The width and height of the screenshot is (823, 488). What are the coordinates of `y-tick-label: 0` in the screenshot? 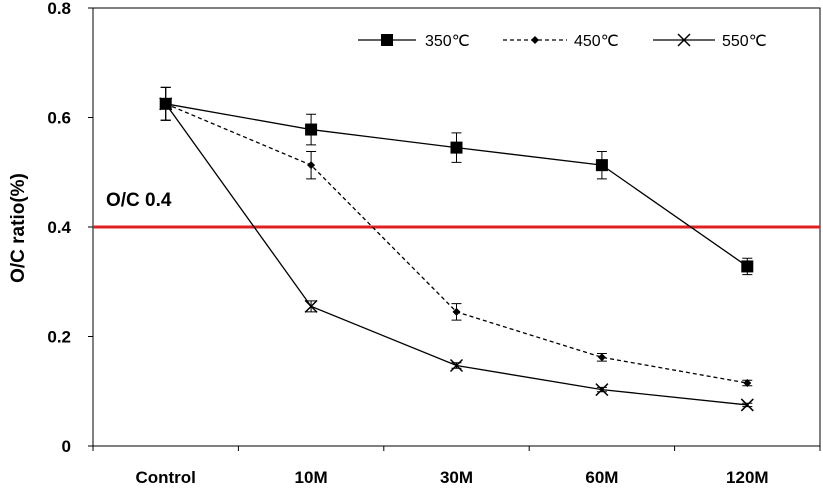 It's located at (66, 446).